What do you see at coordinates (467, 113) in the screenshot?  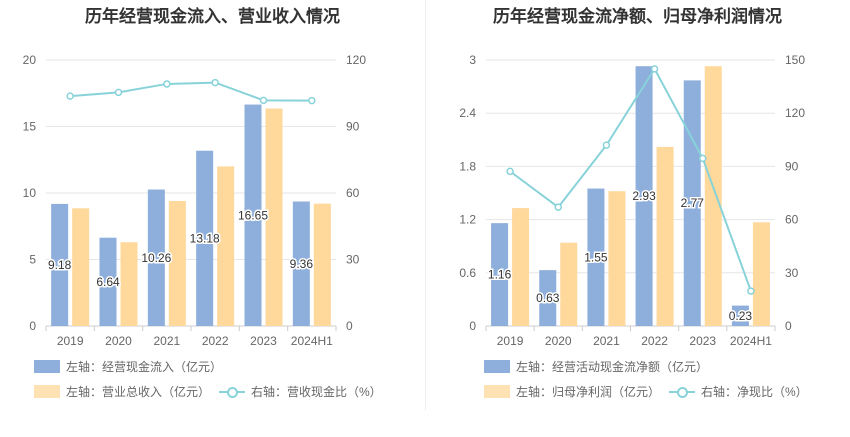 I see `y-left-tick-label: 2.4` at bounding box center [467, 113].